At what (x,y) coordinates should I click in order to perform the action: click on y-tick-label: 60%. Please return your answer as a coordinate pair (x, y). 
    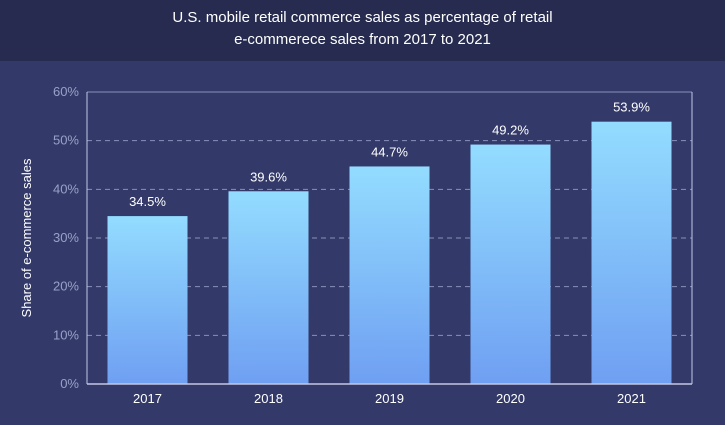
    Looking at the image, I should click on (66, 91).